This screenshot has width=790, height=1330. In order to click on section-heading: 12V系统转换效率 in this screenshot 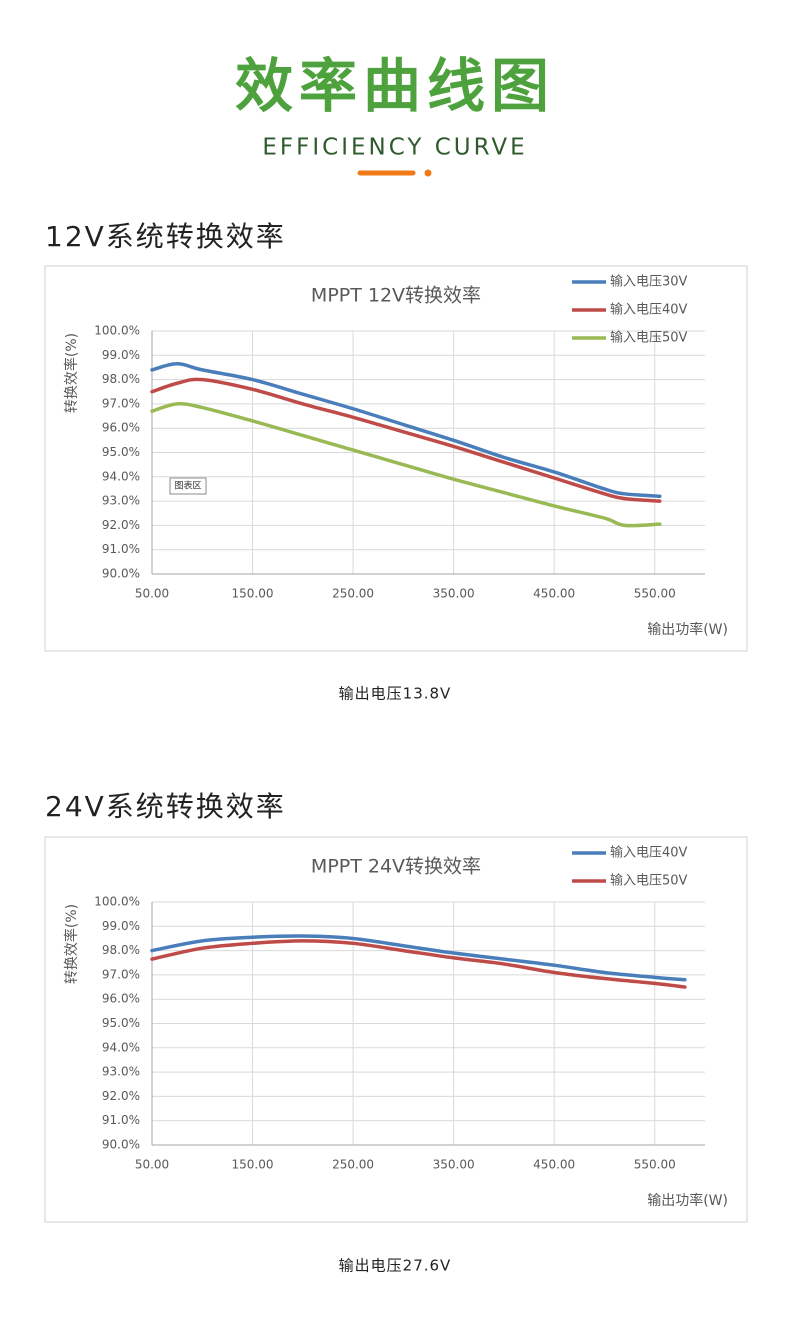, I will do `click(165, 236)`.